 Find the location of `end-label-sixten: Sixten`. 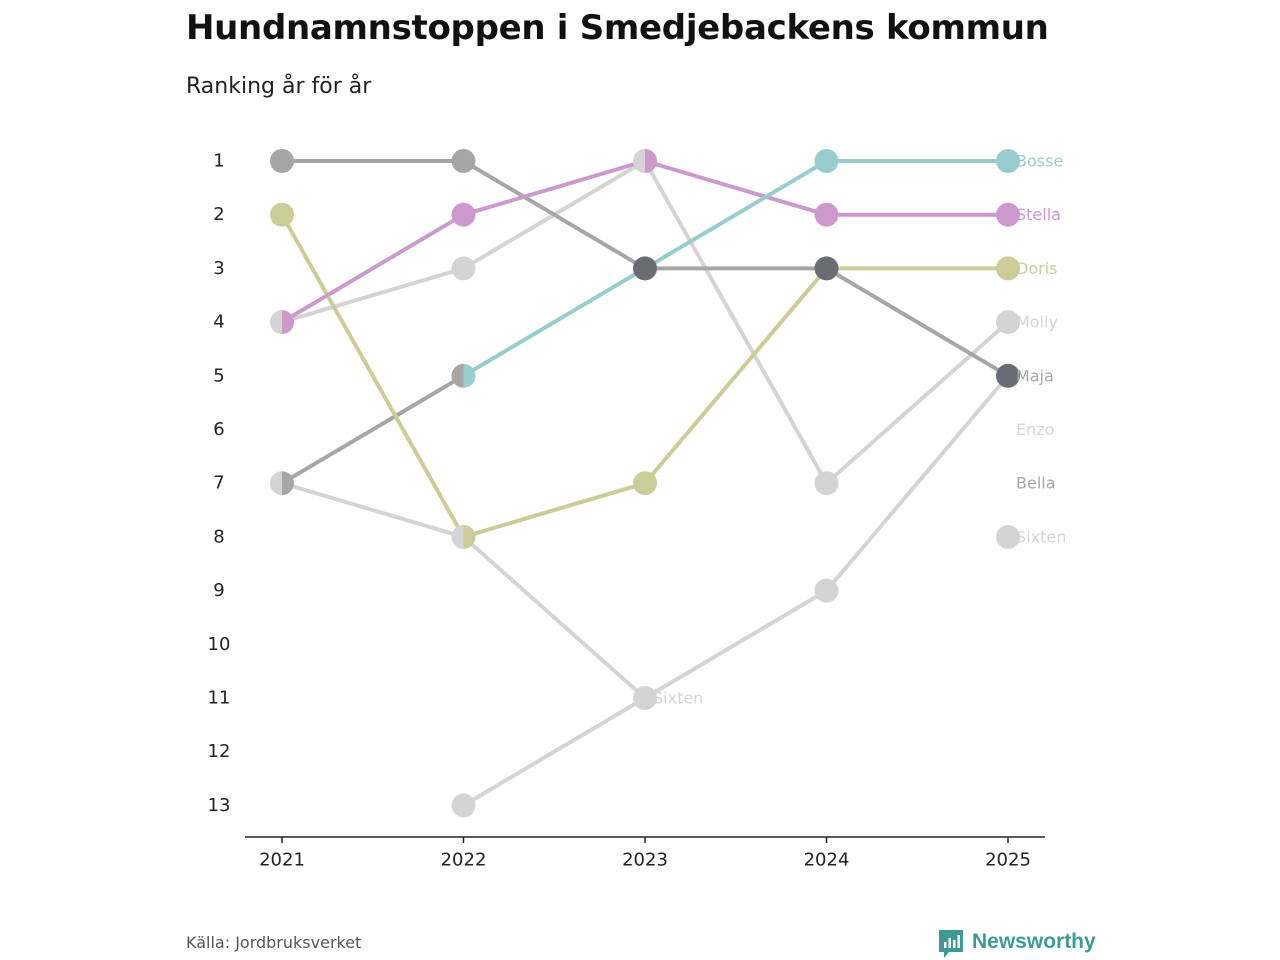

end-label-sixten: Sixten is located at coordinates (1041, 536).